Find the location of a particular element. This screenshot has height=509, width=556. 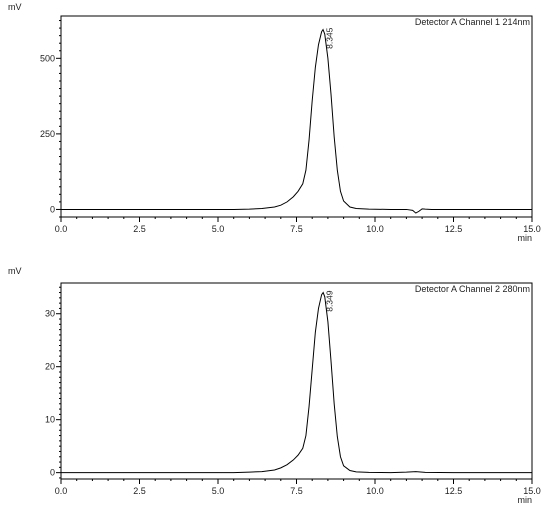

y-tick-label: 500 is located at coordinates (47, 58).